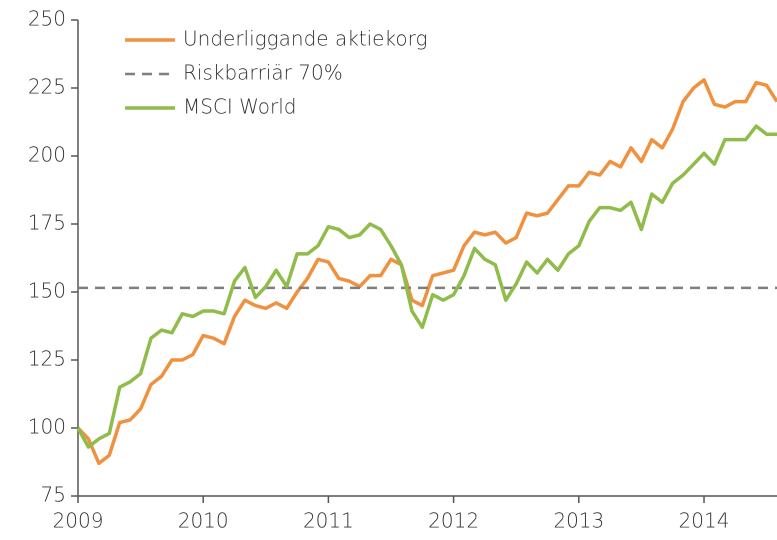 This screenshot has height=540, width=777. I want to click on x-tick-label: 2012, so click(453, 521).